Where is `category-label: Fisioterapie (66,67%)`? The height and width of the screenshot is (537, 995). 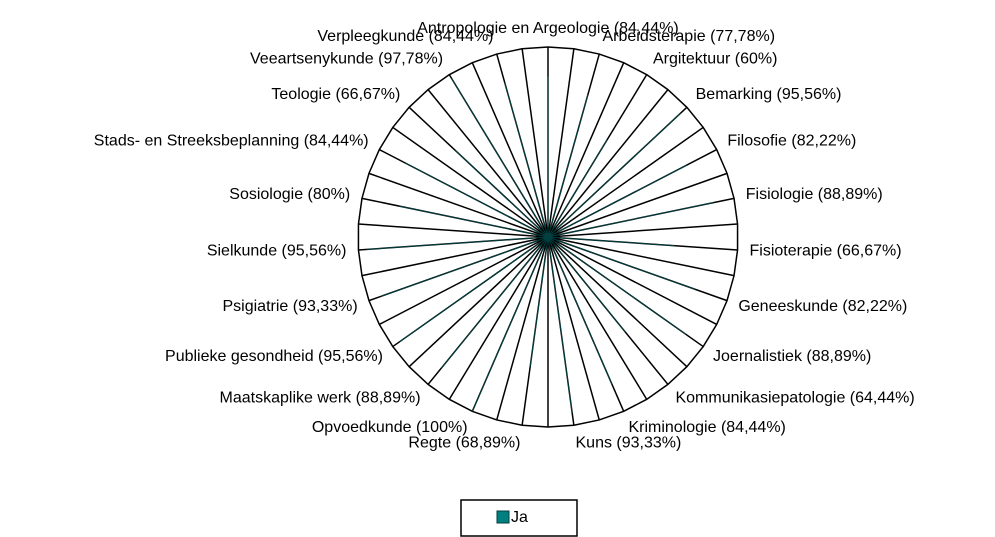 category-label: Fisioterapie (66,67%) is located at coordinates (826, 250).